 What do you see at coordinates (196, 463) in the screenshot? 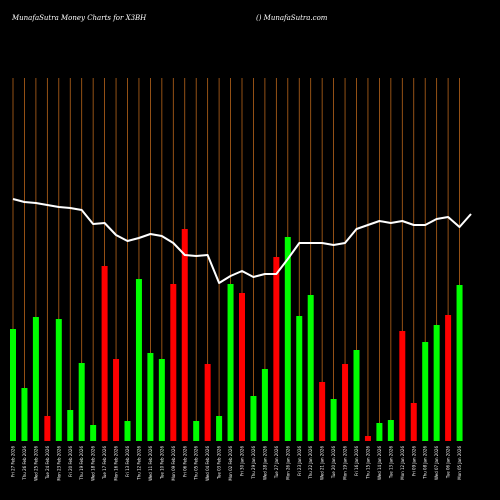
I see `x-axis-label: Thu 05 Feb 2026` at bounding box center [196, 463].